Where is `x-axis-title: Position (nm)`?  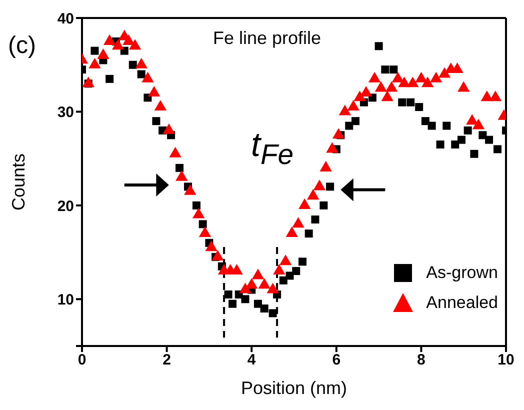
x-axis-title: Position (nm) is located at coordinates (294, 388).